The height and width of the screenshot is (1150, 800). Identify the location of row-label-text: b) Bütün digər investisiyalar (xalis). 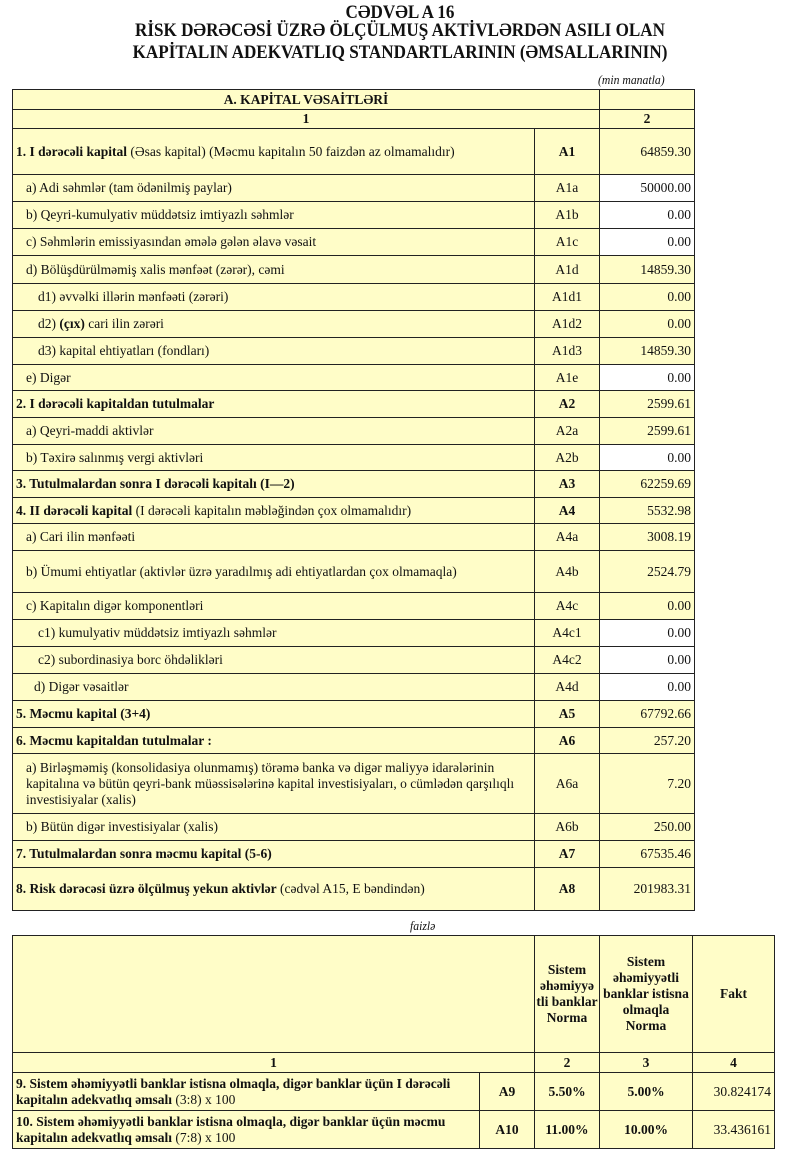
(122, 826).